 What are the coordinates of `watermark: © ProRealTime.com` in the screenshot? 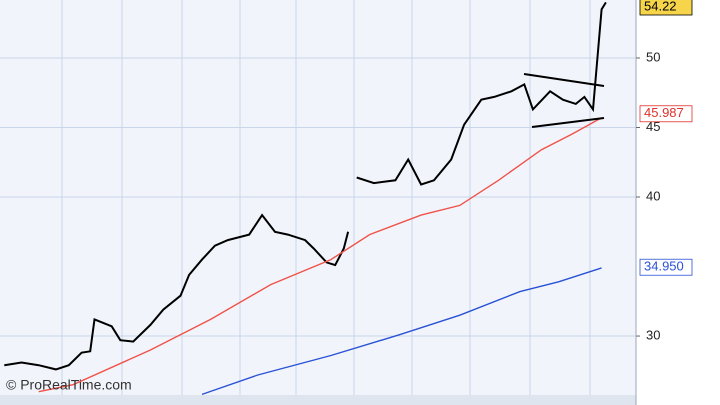 It's located at (69, 385).